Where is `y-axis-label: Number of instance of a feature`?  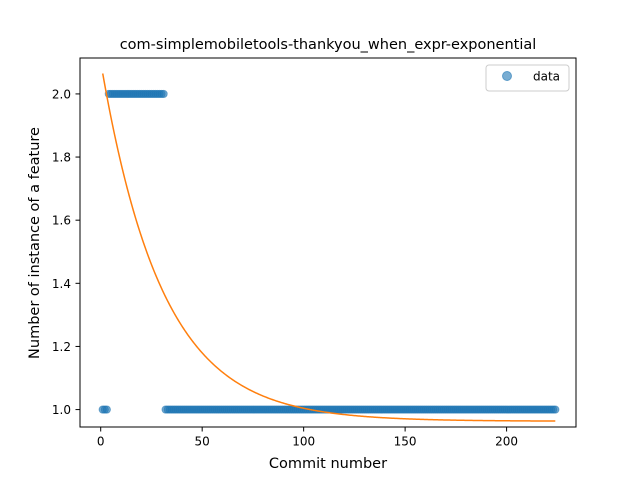 y-axis-label: Number of instance of a feature is located at coordinates (35, 243).